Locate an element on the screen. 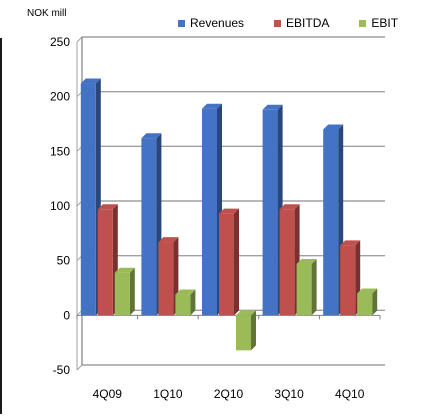  bar-ebit-4q10-top is located at coordinates (367, 291).